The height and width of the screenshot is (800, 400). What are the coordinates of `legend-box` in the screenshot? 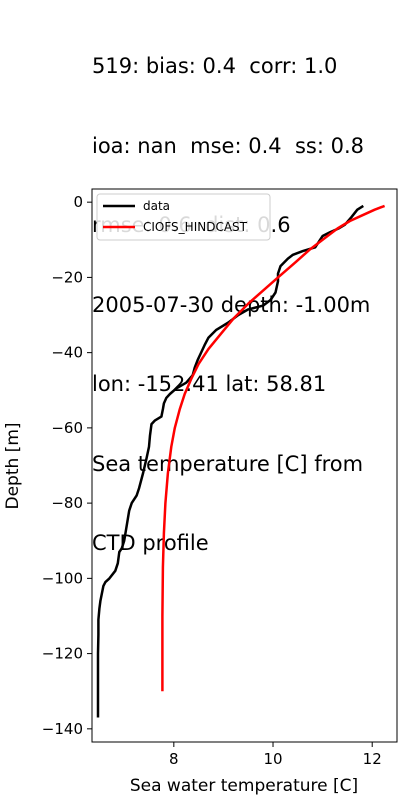 It's located at (183, 217).